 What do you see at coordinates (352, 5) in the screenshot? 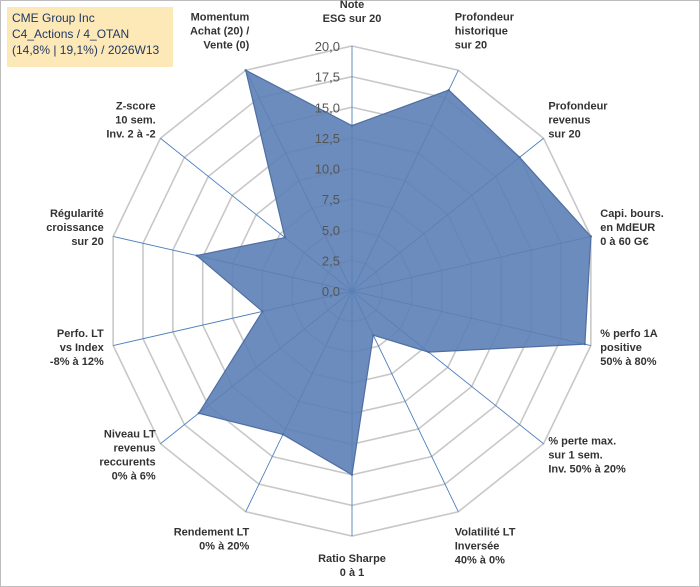
I see `axis-label-line: Note` at bounding box center [352, 5].